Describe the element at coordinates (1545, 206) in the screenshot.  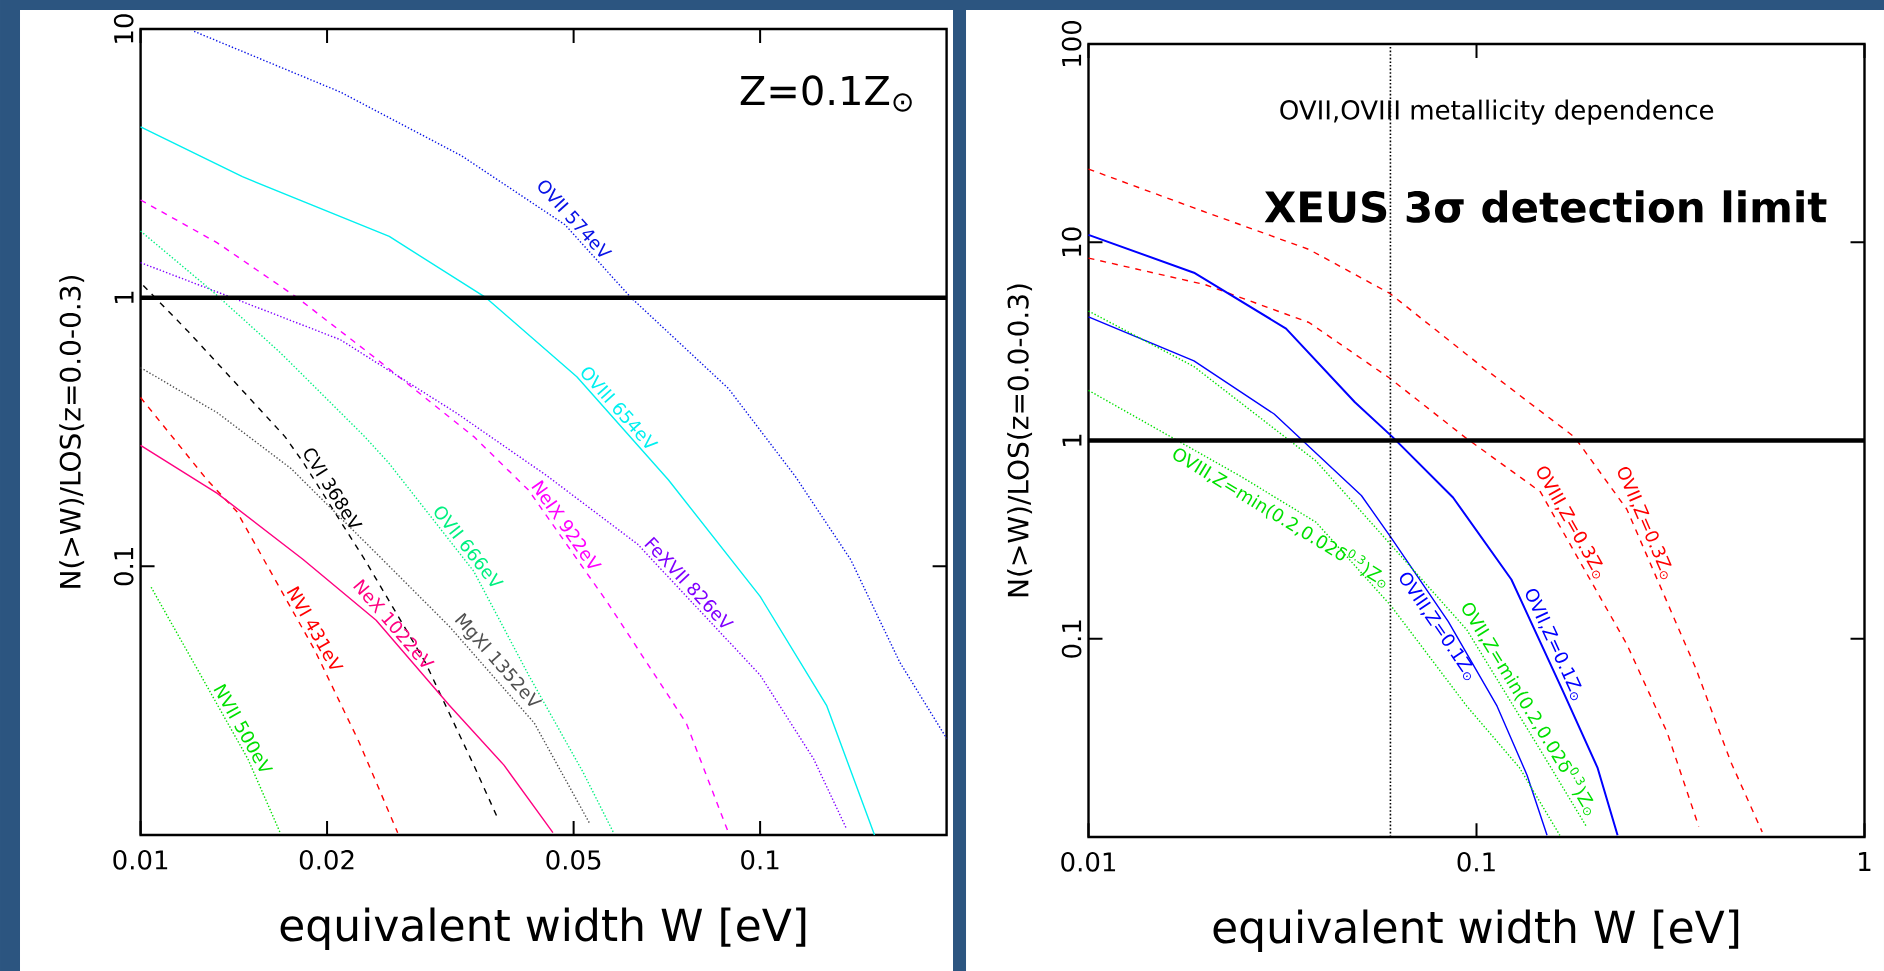
I see `ref-line-label: XEUS 3σ detection limit` at that location.